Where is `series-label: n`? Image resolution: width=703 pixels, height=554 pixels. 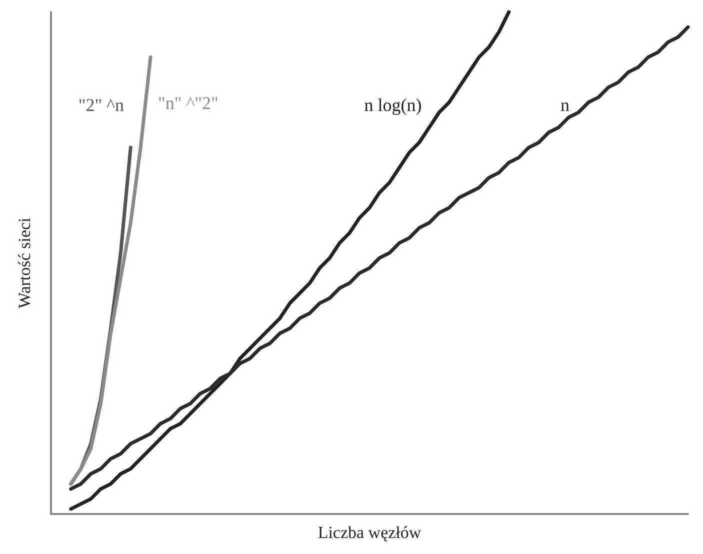 series-label: n is located at coordinates (565, 105).